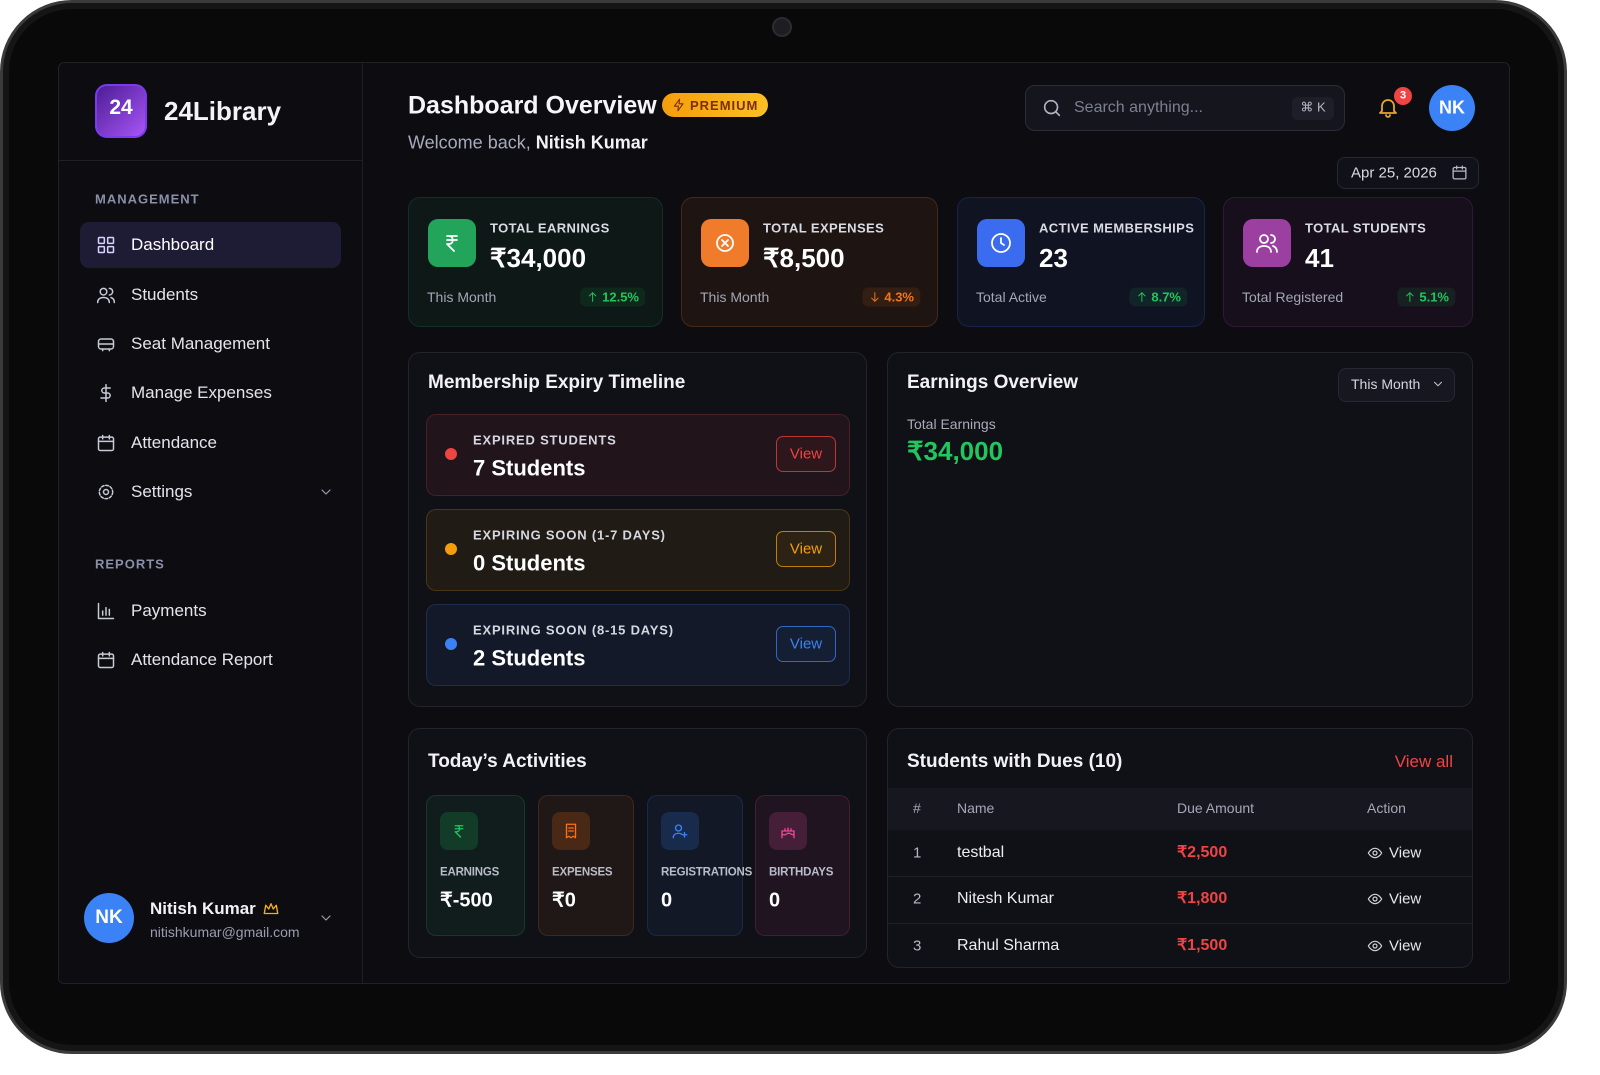  I want to click on user-avatar-initials: NK, so click(109, 918).